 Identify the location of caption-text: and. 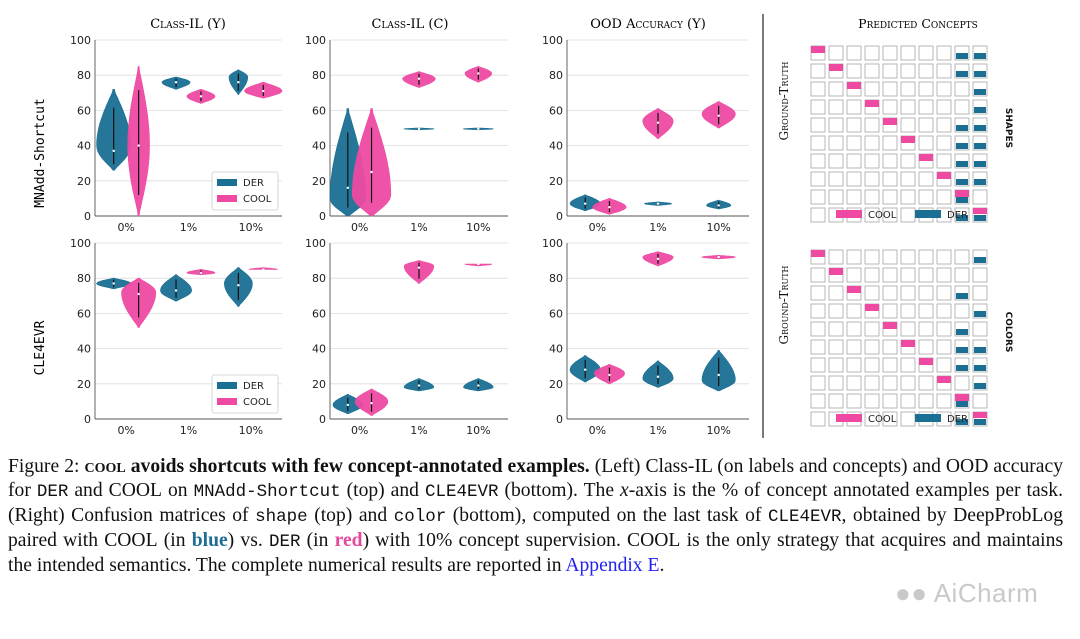
(88, 490).